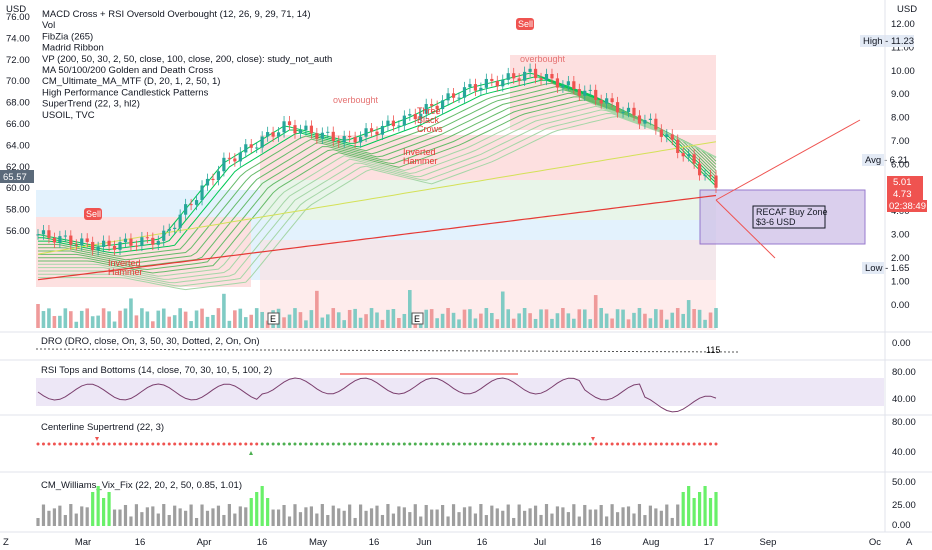 The height and width of the screenshot is (550, 932). What do you see at coordinates (18, 81) in the screenshot?
I see `price-tick-3: 70.00` at bounding box center [18, 81].